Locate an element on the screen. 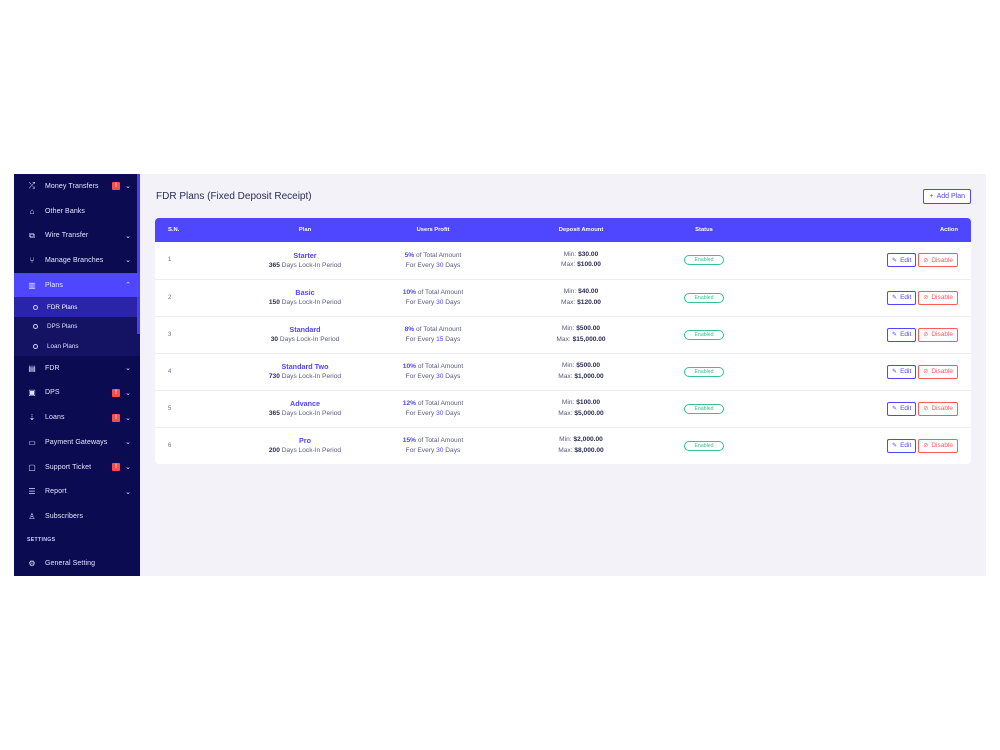  submenu-item-dps-plans: DPS Plans is located at coordinates (77, 326).